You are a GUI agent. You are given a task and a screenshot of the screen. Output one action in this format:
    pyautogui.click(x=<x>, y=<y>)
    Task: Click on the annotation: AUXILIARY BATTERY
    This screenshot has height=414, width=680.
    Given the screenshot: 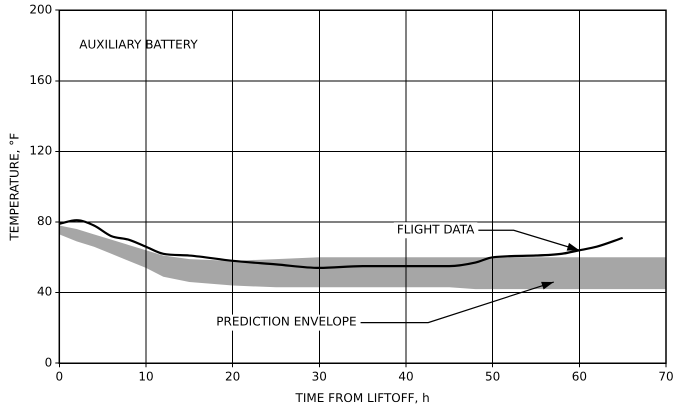 What is the action you would take?
    pyautogui.click(x=138, y=44)
    